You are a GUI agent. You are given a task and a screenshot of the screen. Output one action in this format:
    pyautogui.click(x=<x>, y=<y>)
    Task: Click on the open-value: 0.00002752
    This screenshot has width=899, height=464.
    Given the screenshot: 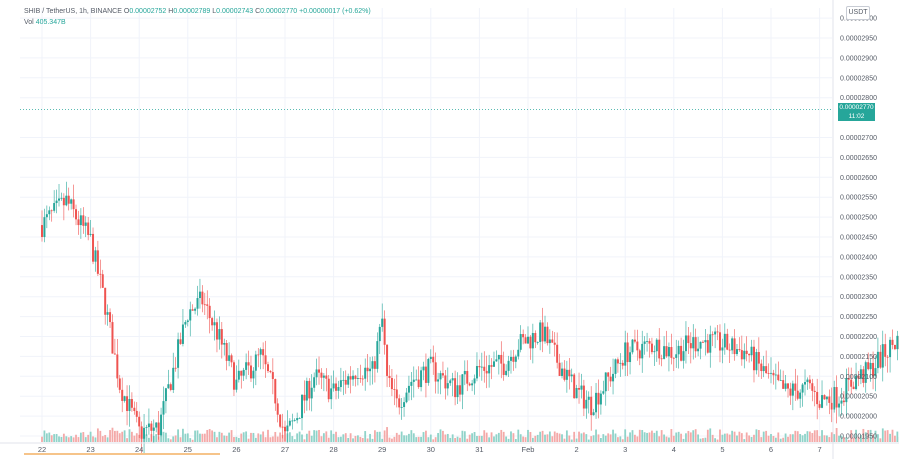 What is the action you would take?
    pyautogui.click(x=147, y=11)
    